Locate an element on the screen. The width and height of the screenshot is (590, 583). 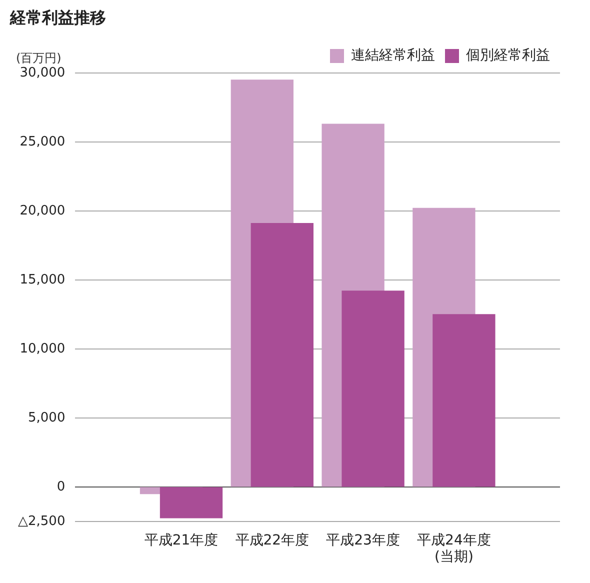
y-axis-title: (百万円) is located at coordinates (39, 58).